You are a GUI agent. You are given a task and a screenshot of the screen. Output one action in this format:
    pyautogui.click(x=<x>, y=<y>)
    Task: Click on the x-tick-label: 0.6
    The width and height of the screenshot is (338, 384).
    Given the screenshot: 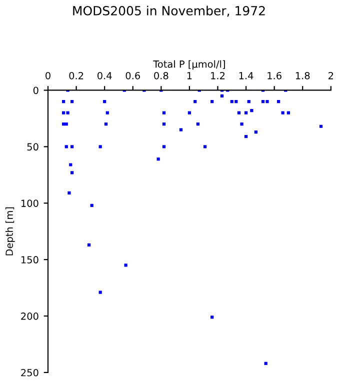 What is the action you would take?
    pyautogui.click(x=133, y=76)
    